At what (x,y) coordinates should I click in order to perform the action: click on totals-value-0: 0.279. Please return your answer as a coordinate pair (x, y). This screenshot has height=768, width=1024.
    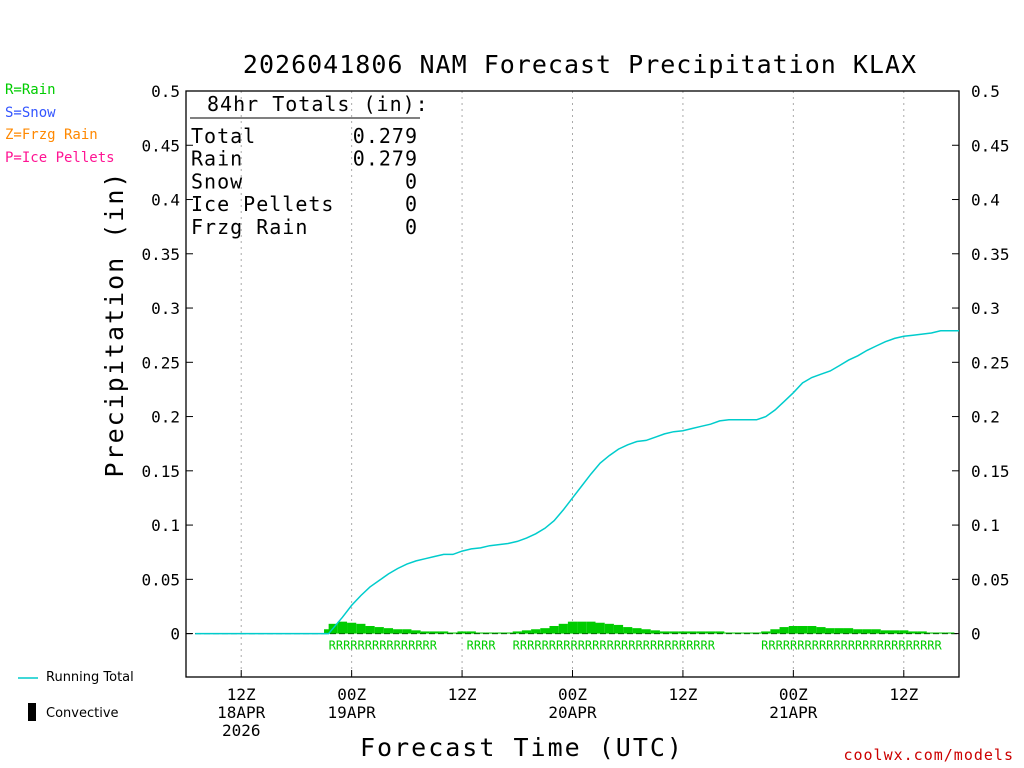
    Looking at the image, I should click on (385, 136).